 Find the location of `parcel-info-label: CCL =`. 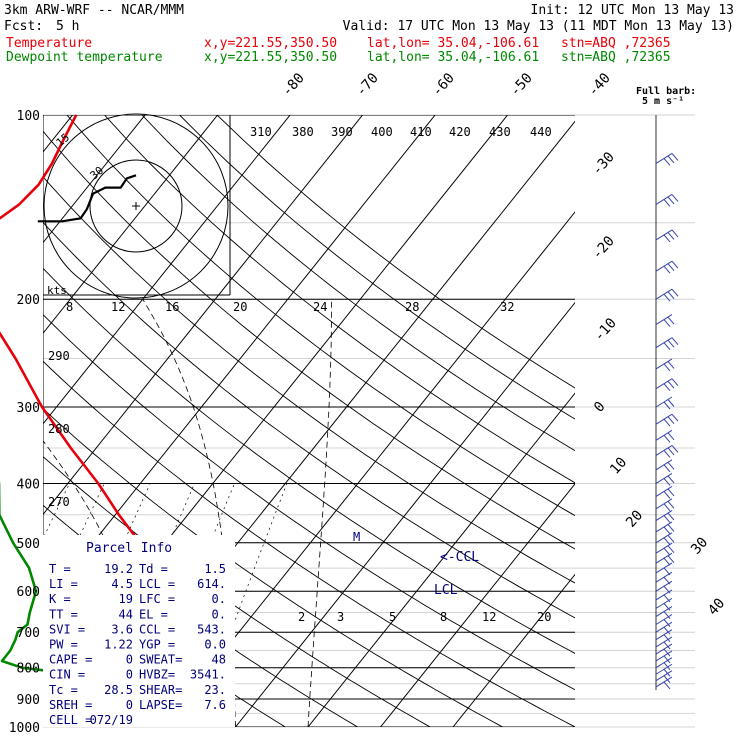

parcel-info-label: CCL = is located at coordinates (157, 629).